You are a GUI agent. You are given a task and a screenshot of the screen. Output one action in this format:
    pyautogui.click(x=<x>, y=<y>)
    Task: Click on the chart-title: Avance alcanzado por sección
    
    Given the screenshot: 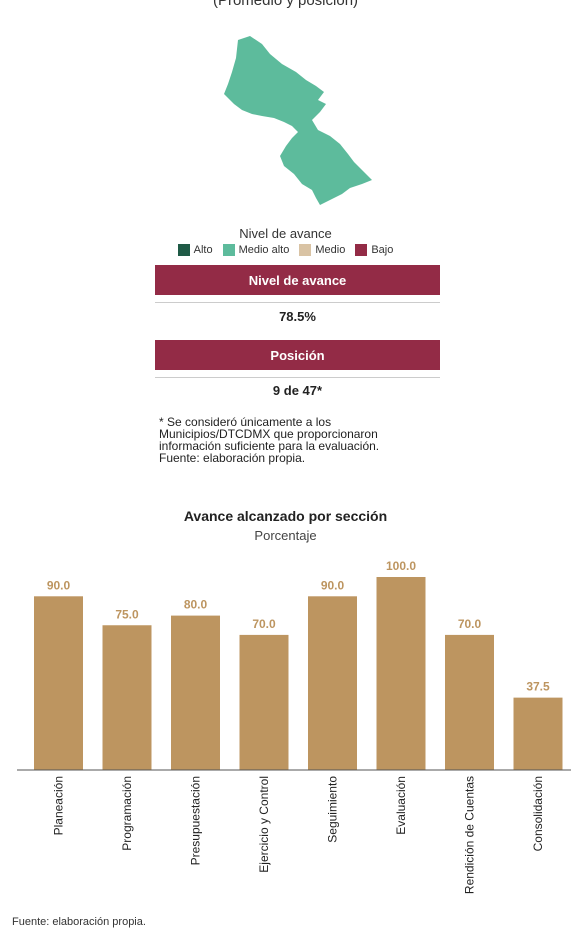 What is the action you would take?
    pyautogui.click(x=285, y=516)
    